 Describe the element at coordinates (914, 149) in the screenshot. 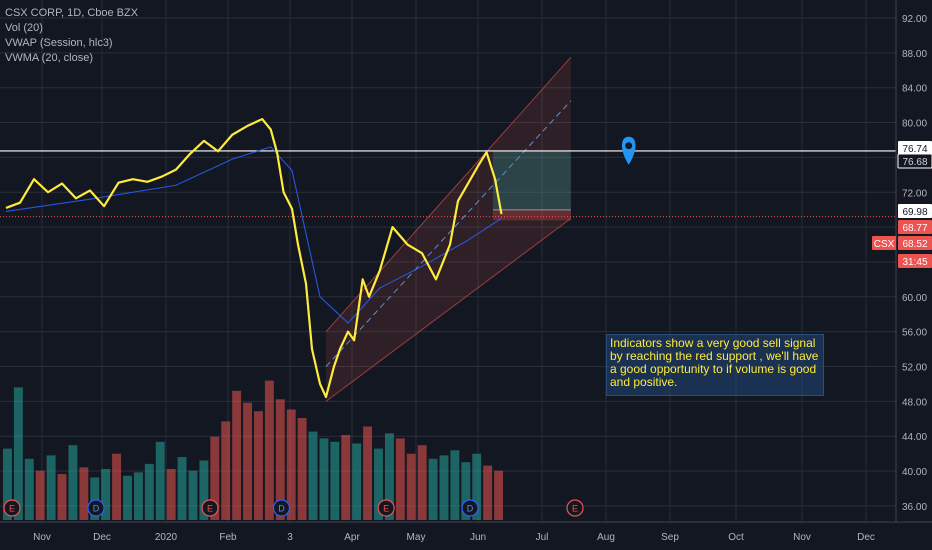

I see `price-label-text: 76.74` at that location.